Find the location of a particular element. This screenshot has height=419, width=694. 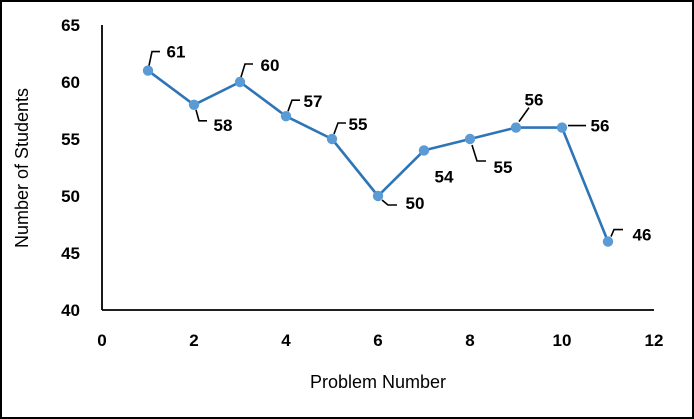

x-tick-label: 12 is located at coordinates (654, 340).